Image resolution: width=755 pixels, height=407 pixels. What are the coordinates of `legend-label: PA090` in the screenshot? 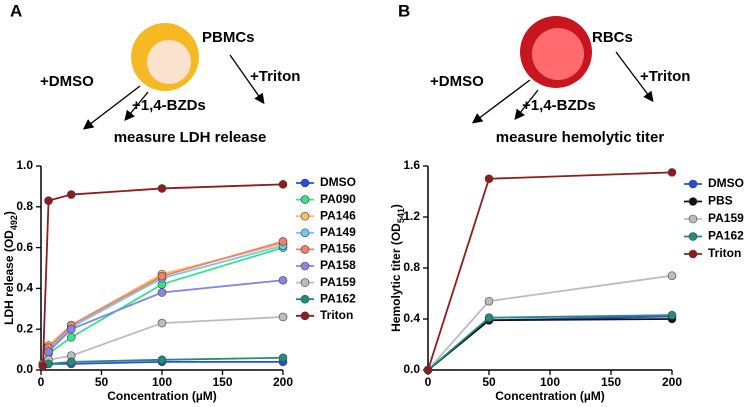 It's located at (338, 199).